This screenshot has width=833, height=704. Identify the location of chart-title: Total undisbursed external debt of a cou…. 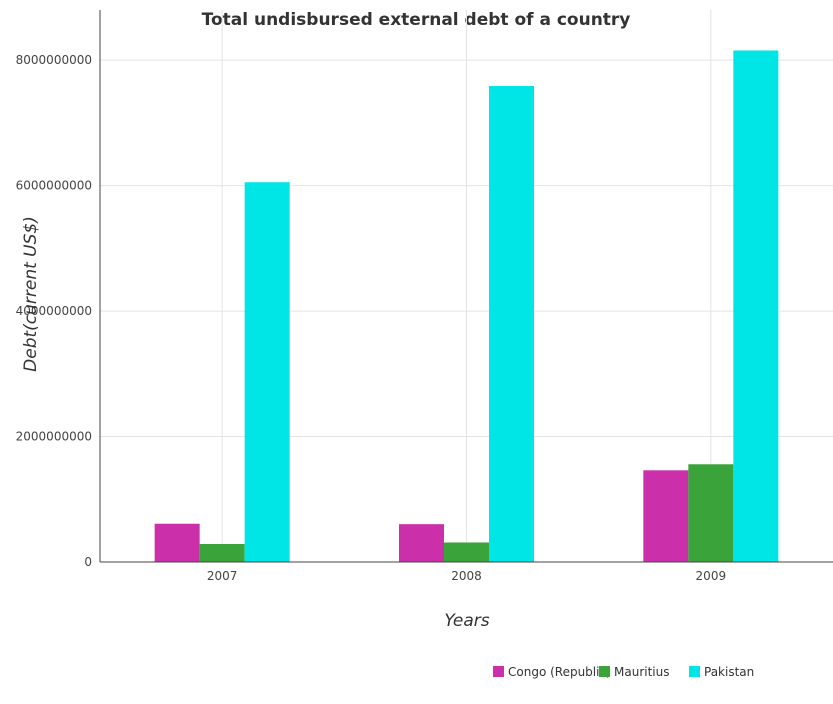
(416, 20).